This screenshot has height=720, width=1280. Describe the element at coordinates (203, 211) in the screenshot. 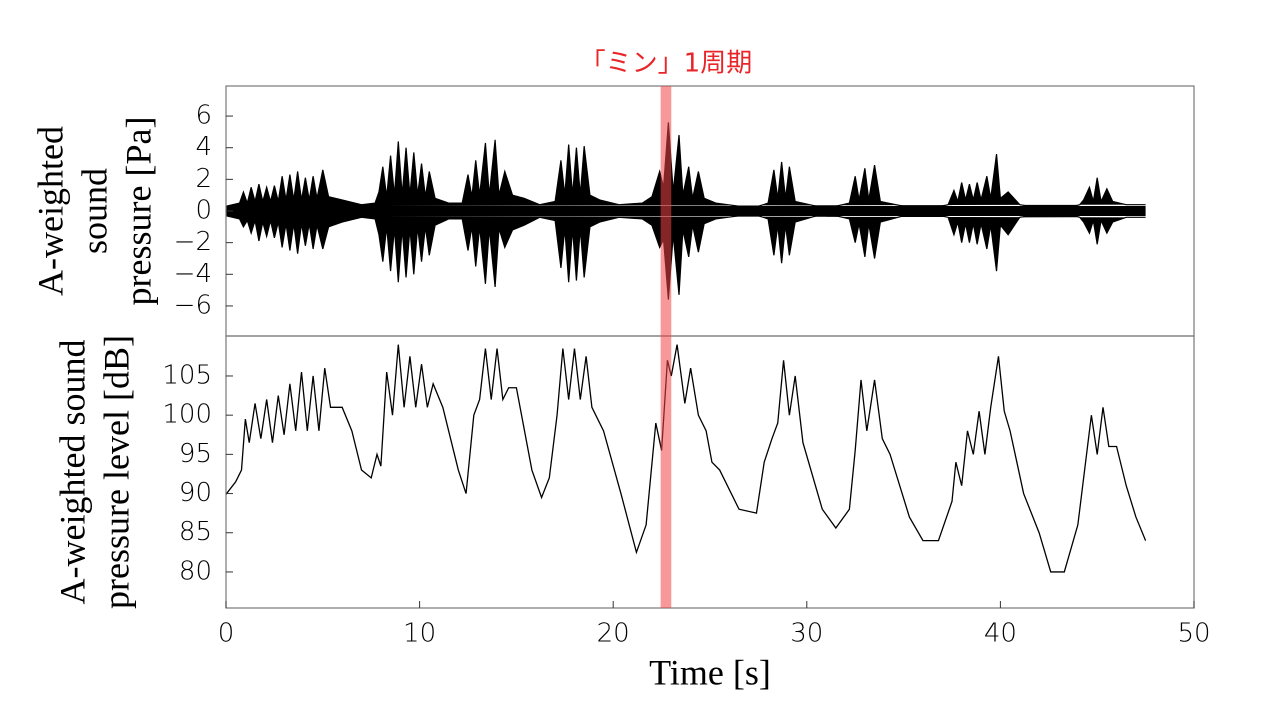

I see `y-tick-label: 0` at that location.